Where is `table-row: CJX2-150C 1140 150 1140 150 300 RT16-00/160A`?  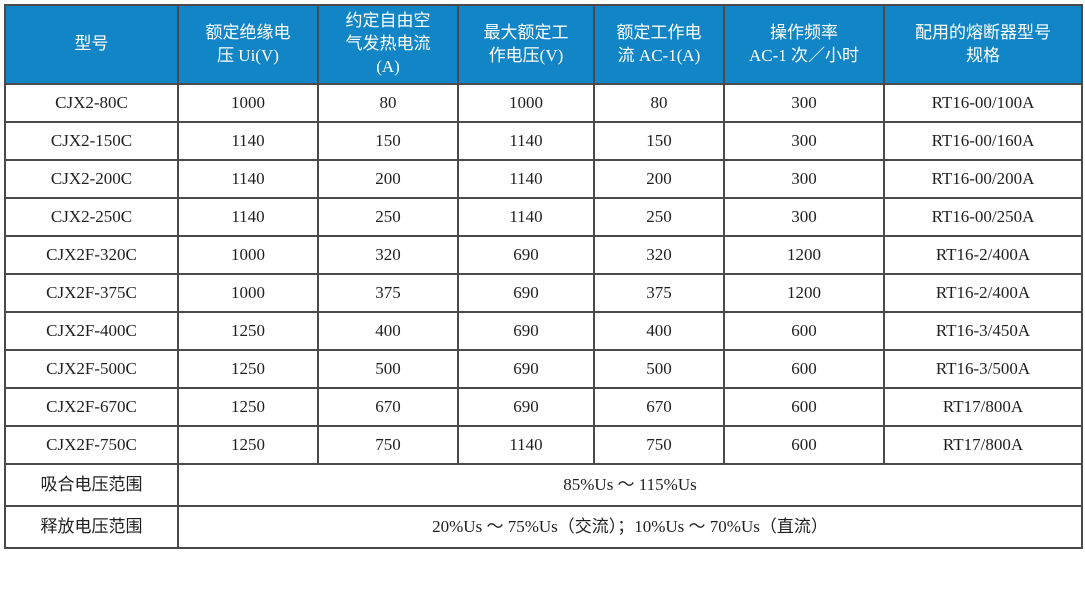
table-row: CJX2-150C 1140 150 1140 150 300 RT16-00/160A is located at coordinates (543, 141).